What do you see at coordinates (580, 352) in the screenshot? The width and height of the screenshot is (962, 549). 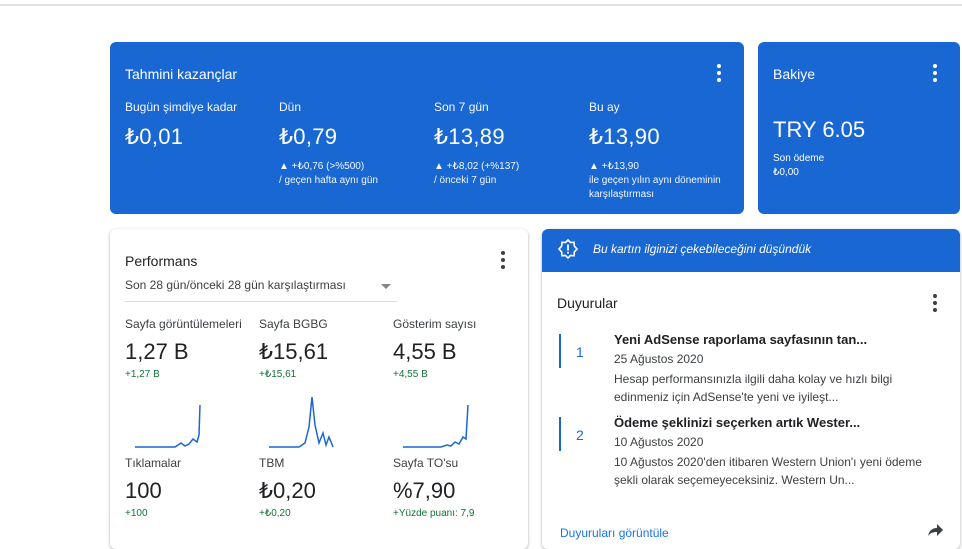 I see `announcement-number: 1` at bounding box center [580, 352].